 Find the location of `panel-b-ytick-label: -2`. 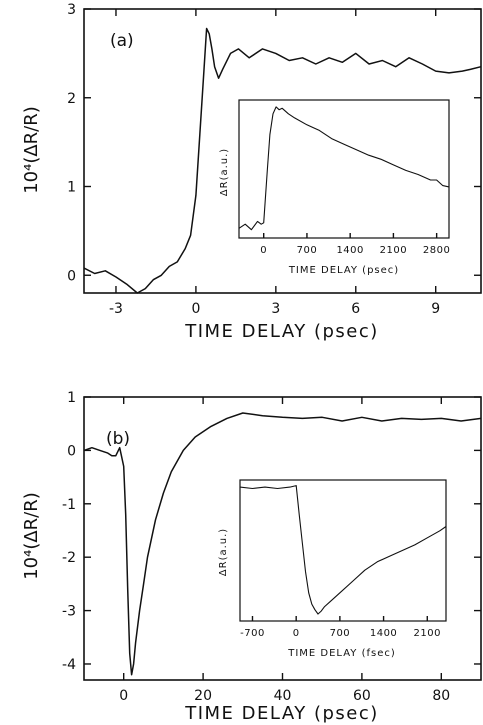

panel-b-ytick-label: -2 is located at coordinates (69, 558).